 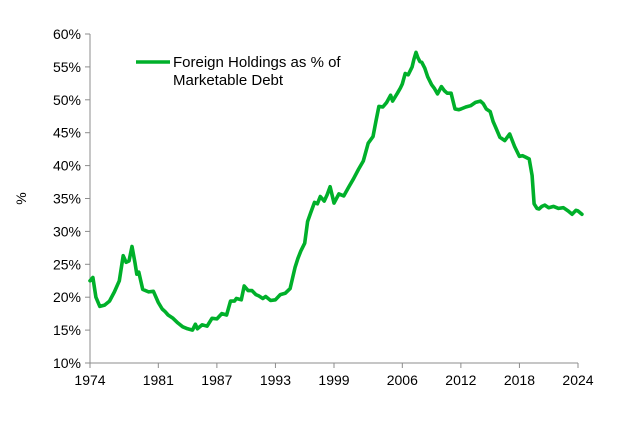 What do you see at coordinates (275, 380) in the screenshot?
I see `x-tick-label: 1993` at bounding box center [275, 380].